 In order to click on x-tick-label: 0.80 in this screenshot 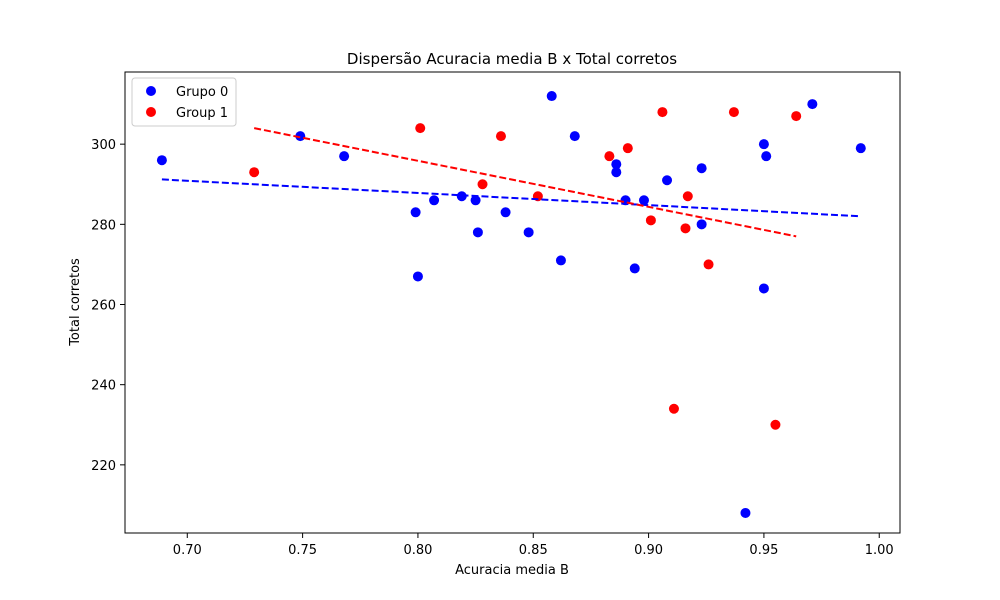, I will do `click(417, 550)`.